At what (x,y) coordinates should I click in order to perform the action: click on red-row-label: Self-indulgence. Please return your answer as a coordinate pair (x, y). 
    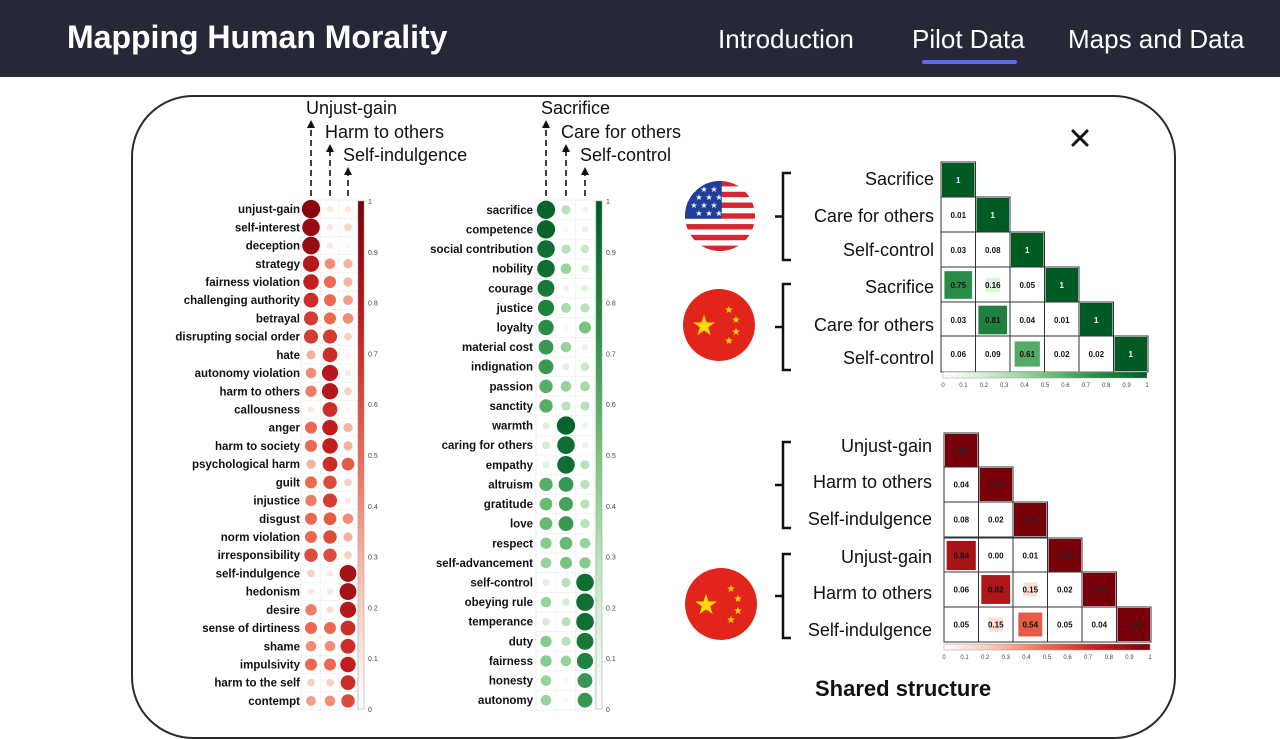
    Looking at the image, I should click on (870, 630).